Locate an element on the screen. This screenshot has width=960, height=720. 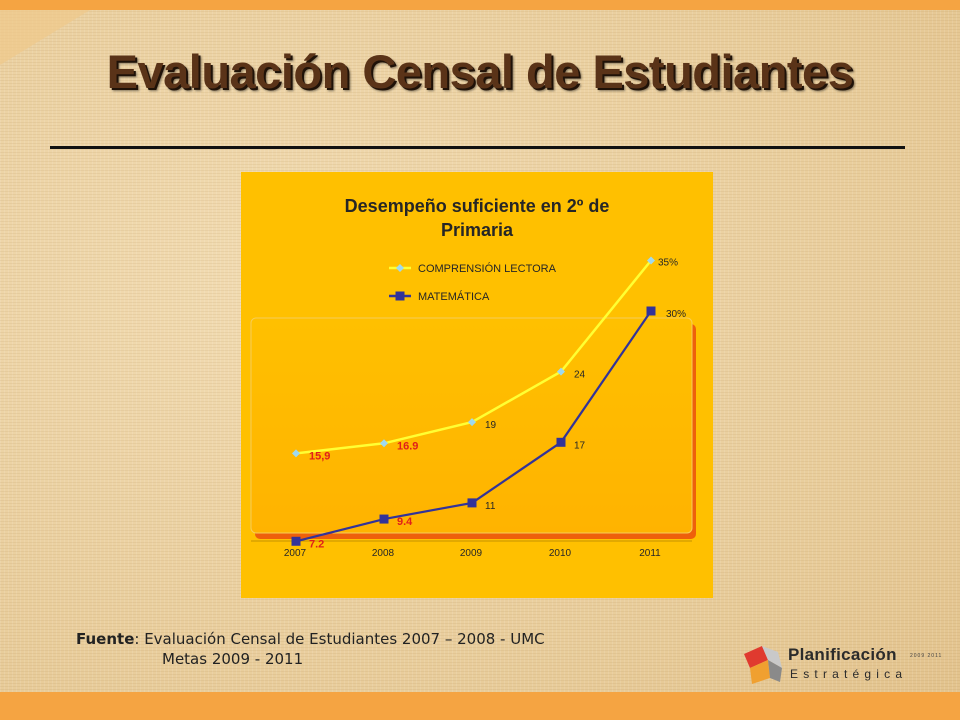
point-matematica-2009 is located at coordinates (472, 503).